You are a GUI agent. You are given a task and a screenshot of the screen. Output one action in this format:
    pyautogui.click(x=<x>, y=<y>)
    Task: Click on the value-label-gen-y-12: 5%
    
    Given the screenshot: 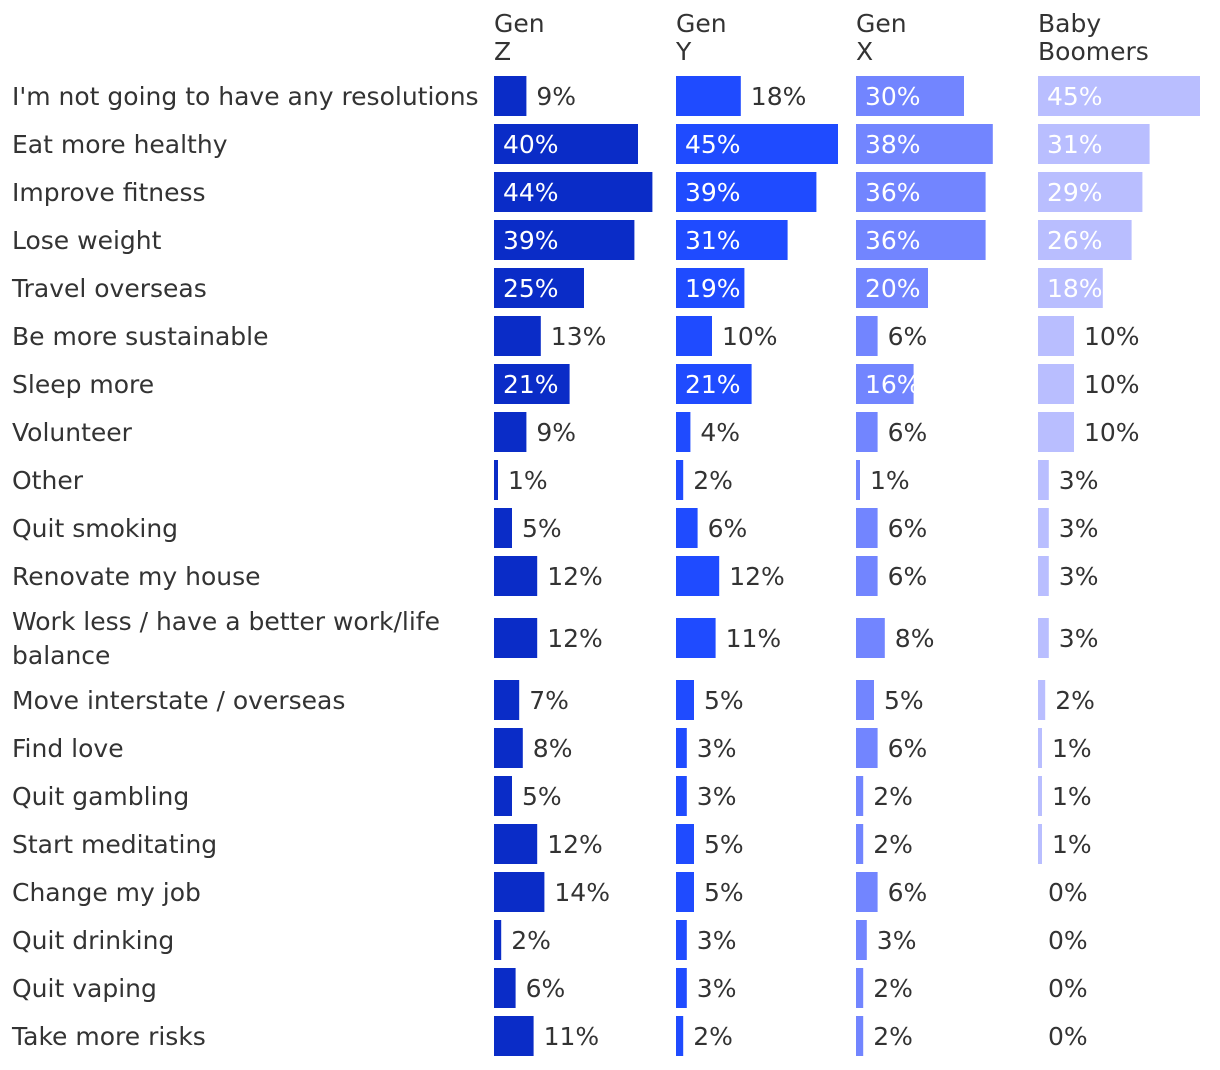 What is the action you would take?
    pyautogui.click(x=724, y=700)
    